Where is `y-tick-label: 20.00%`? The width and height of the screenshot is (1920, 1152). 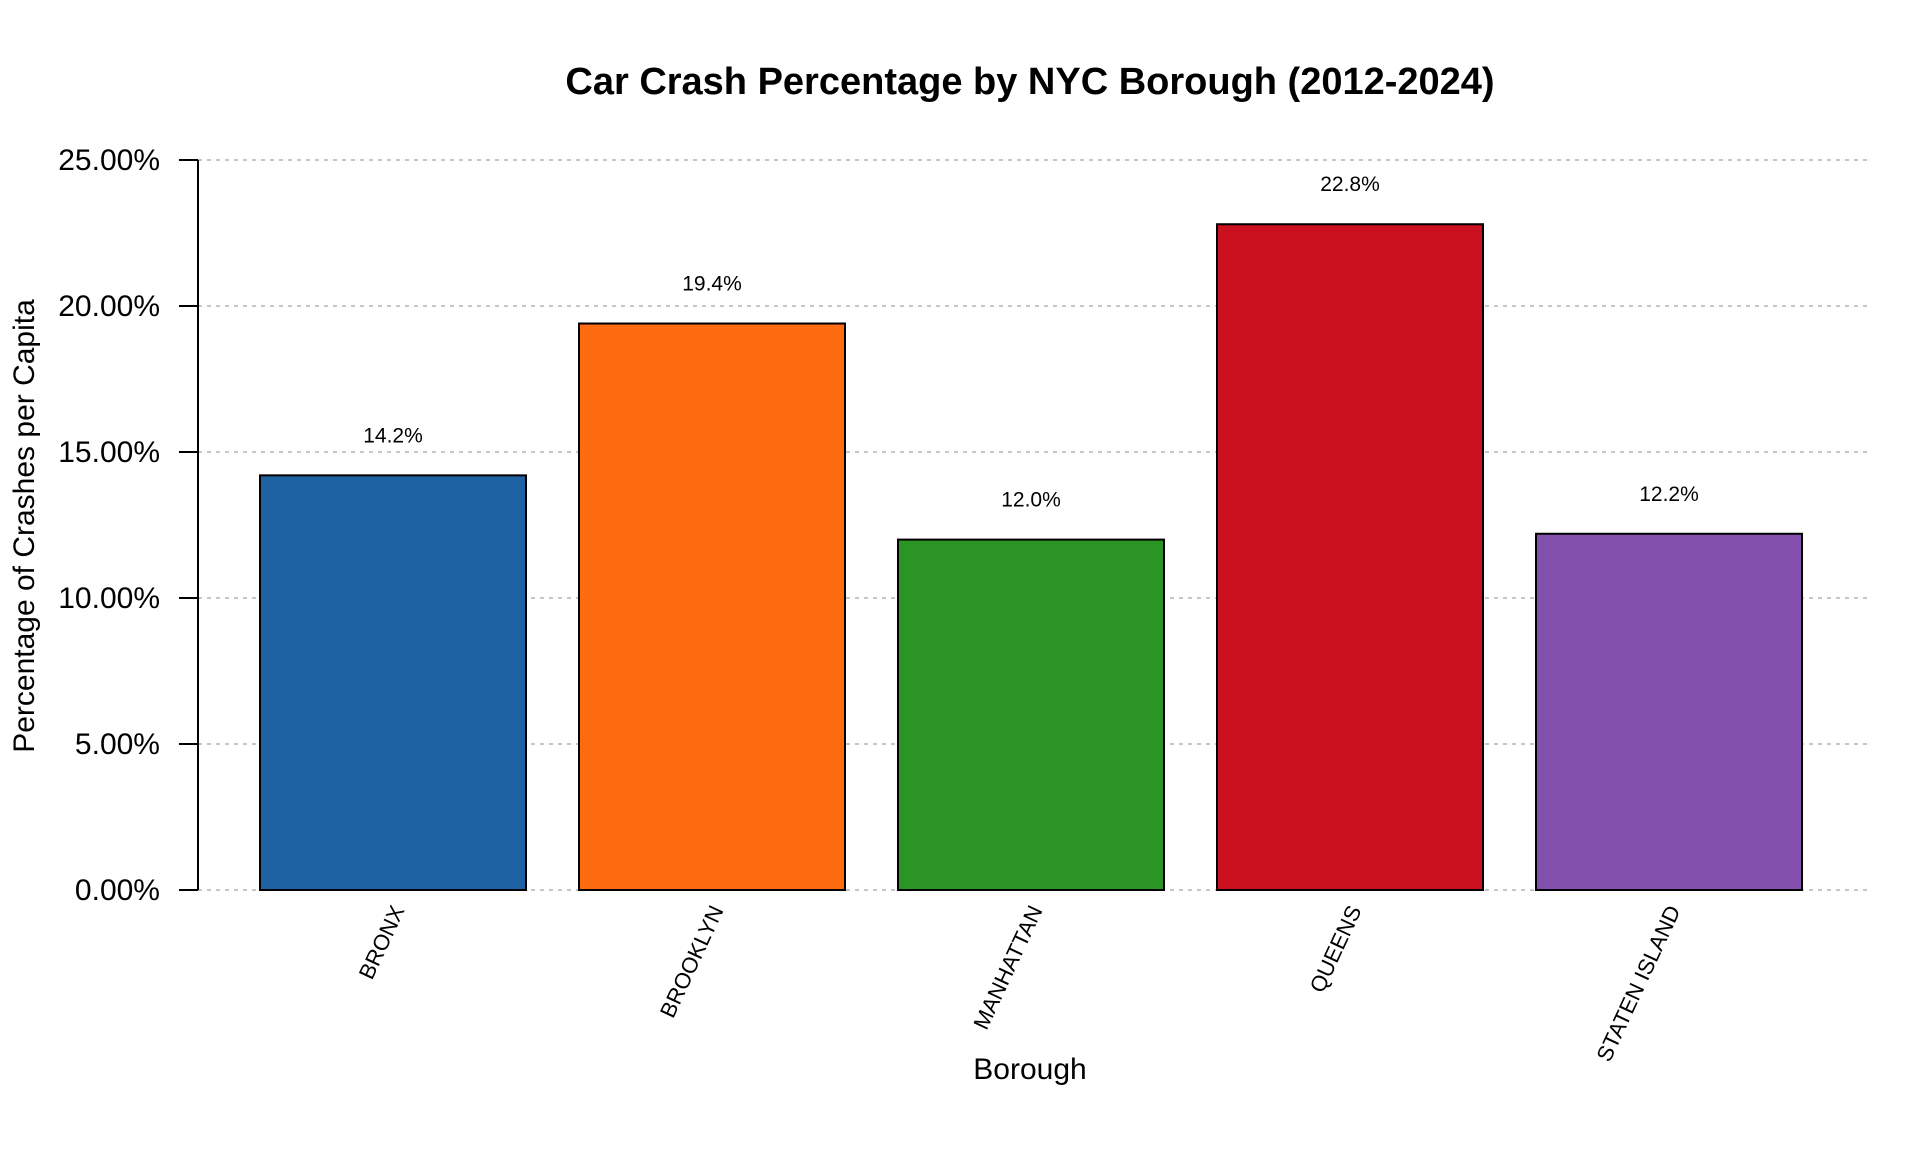
y-tick-label: 20.00% is located at coordinates (109, 306).